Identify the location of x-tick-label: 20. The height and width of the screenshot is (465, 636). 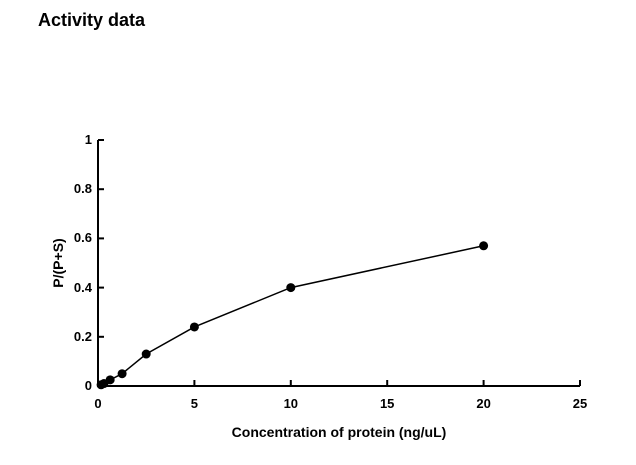
(483, 403).